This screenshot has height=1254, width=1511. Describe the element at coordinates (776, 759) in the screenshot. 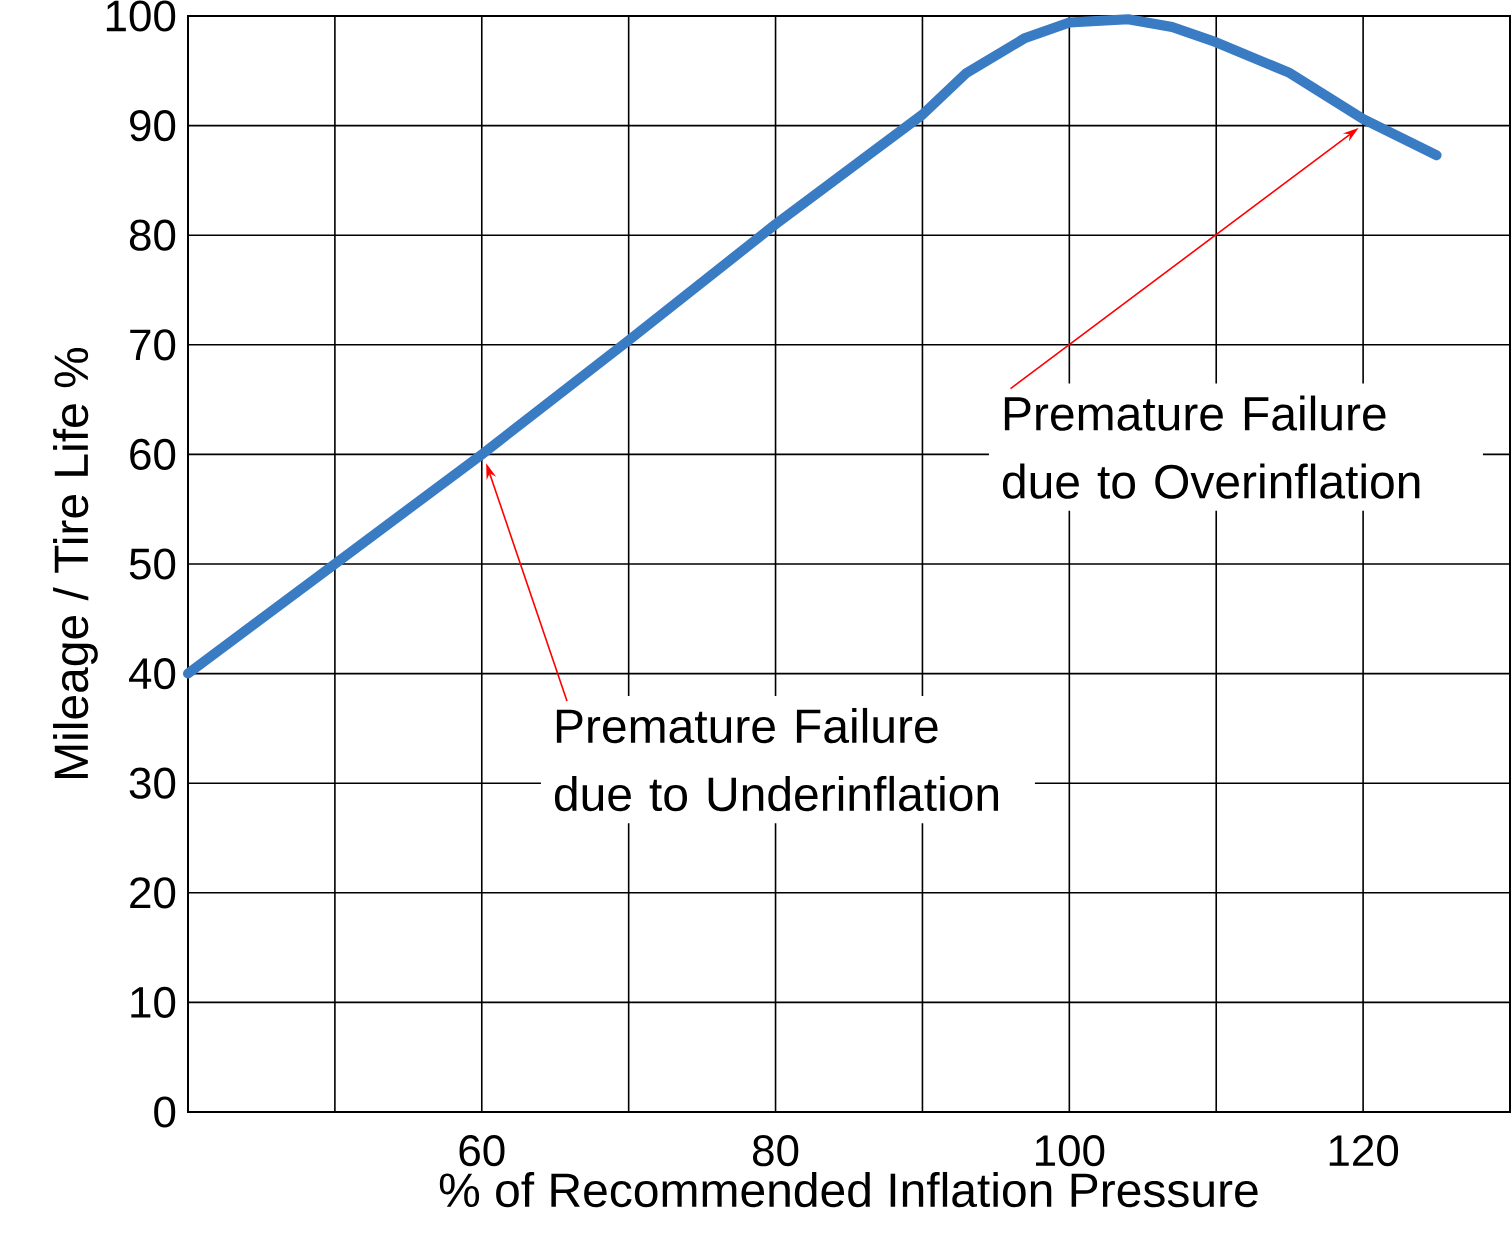

I see `annotation: Premature Failure due to Underinflation` at that location.